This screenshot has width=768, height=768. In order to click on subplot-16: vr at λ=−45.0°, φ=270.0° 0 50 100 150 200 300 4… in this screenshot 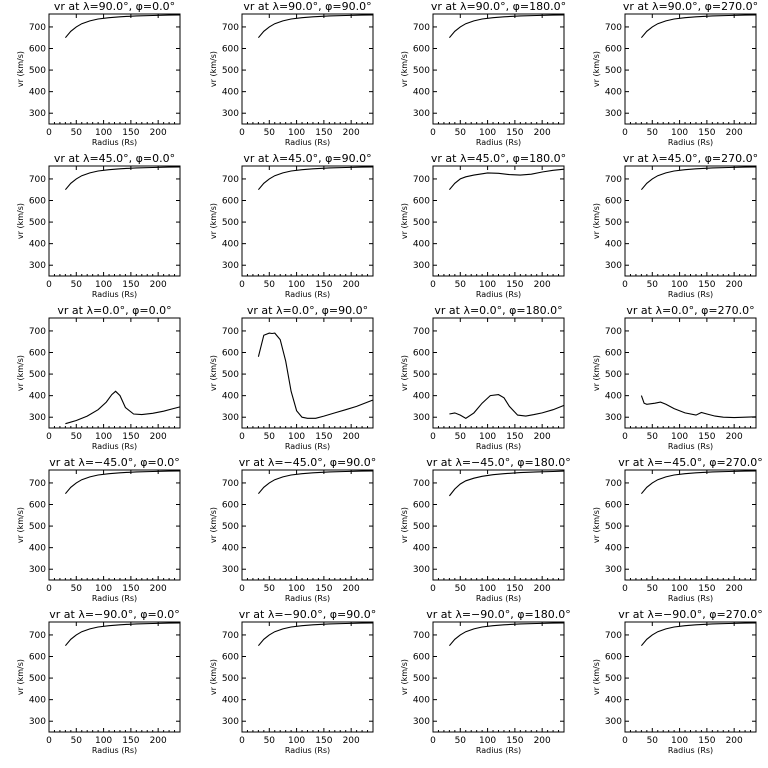, I will do `click(677, 529)`.